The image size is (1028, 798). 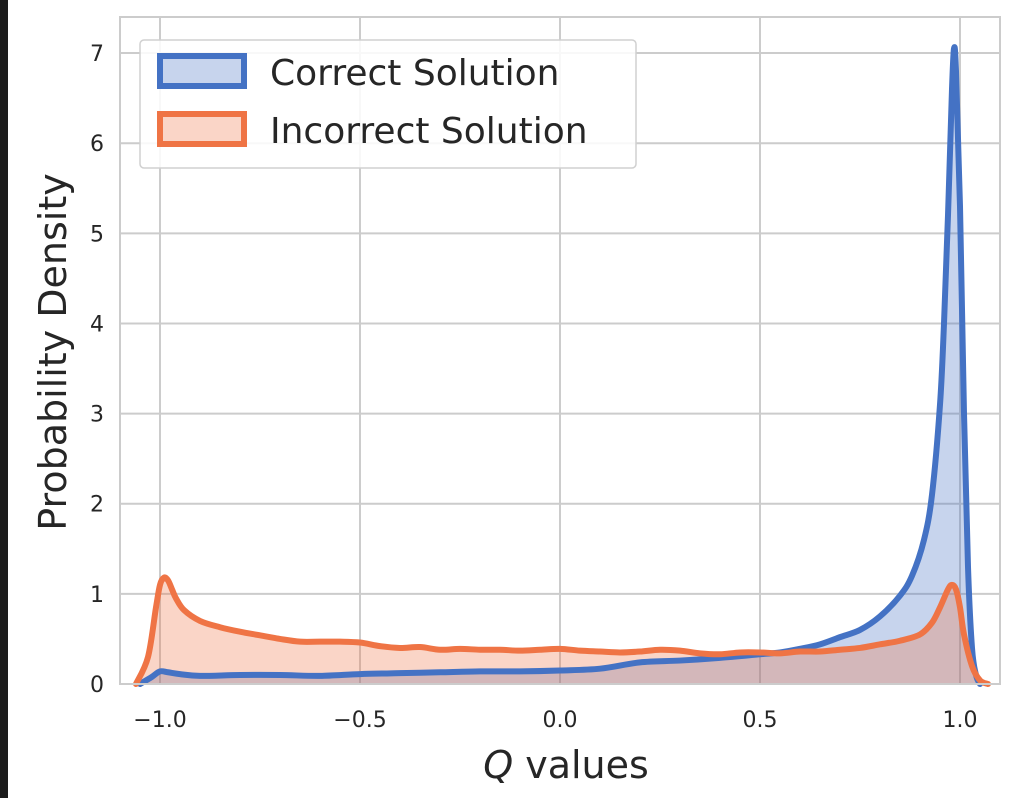 What do you see at coordinates (97, 685) in the screenshot?
I see `y-tick-label: 0` at bounding box center [97, 685].